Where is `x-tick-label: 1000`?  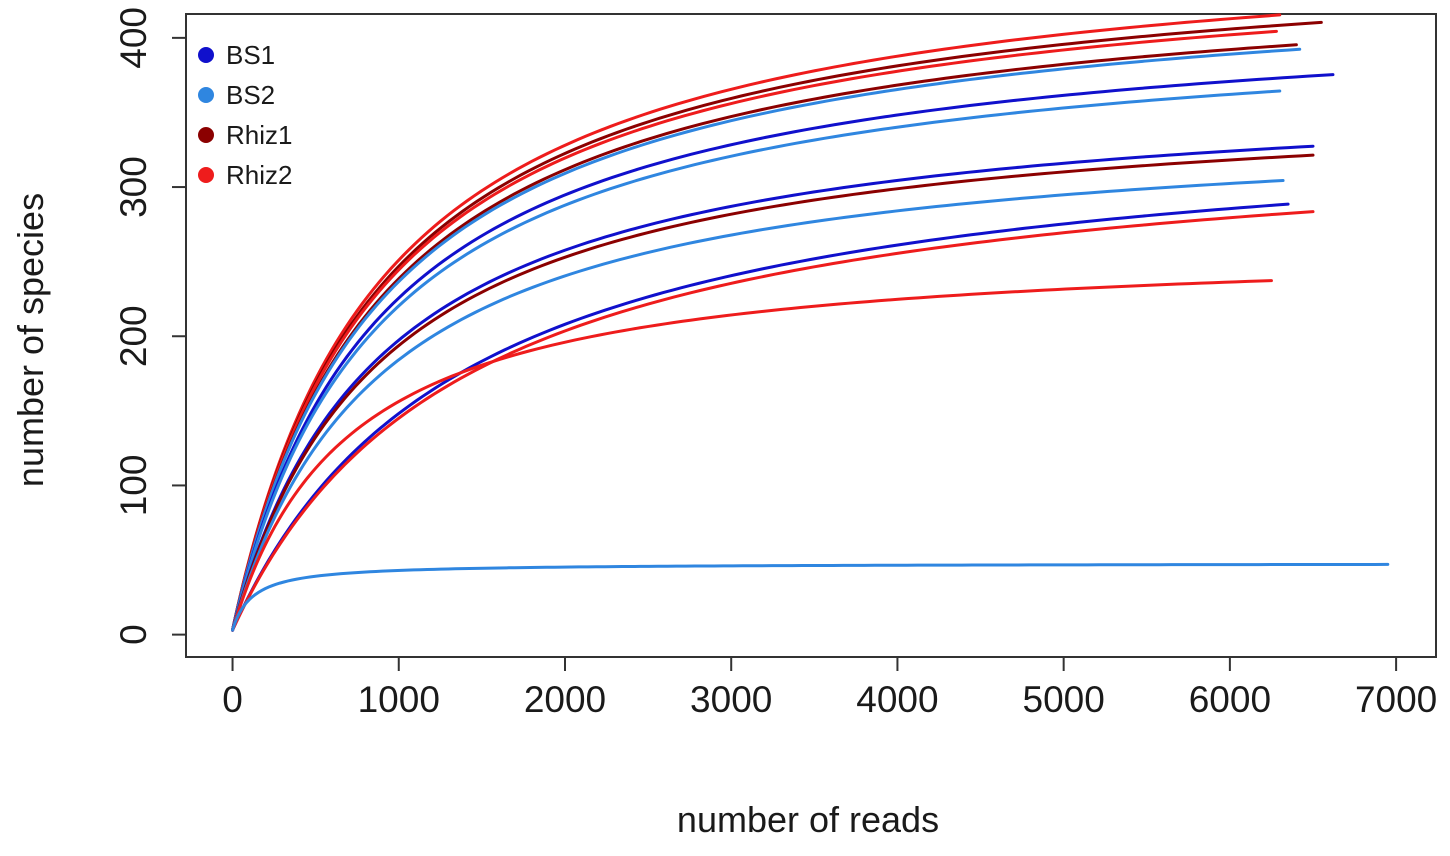
x-tick-label: 1000 is located at coordinates (399, 699).